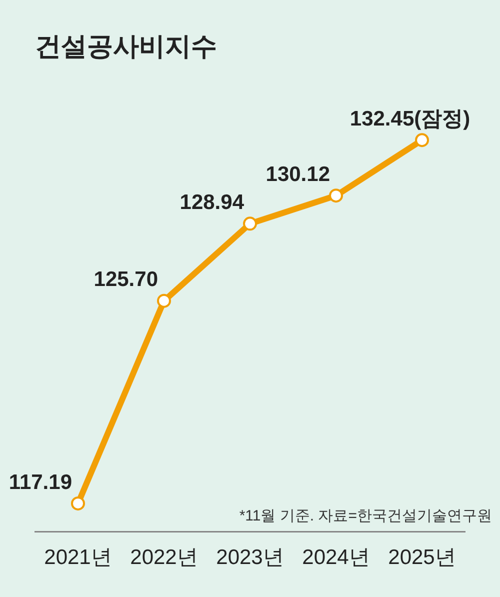  I want to click on x-tick-label: 2025년, so click(422, 558).